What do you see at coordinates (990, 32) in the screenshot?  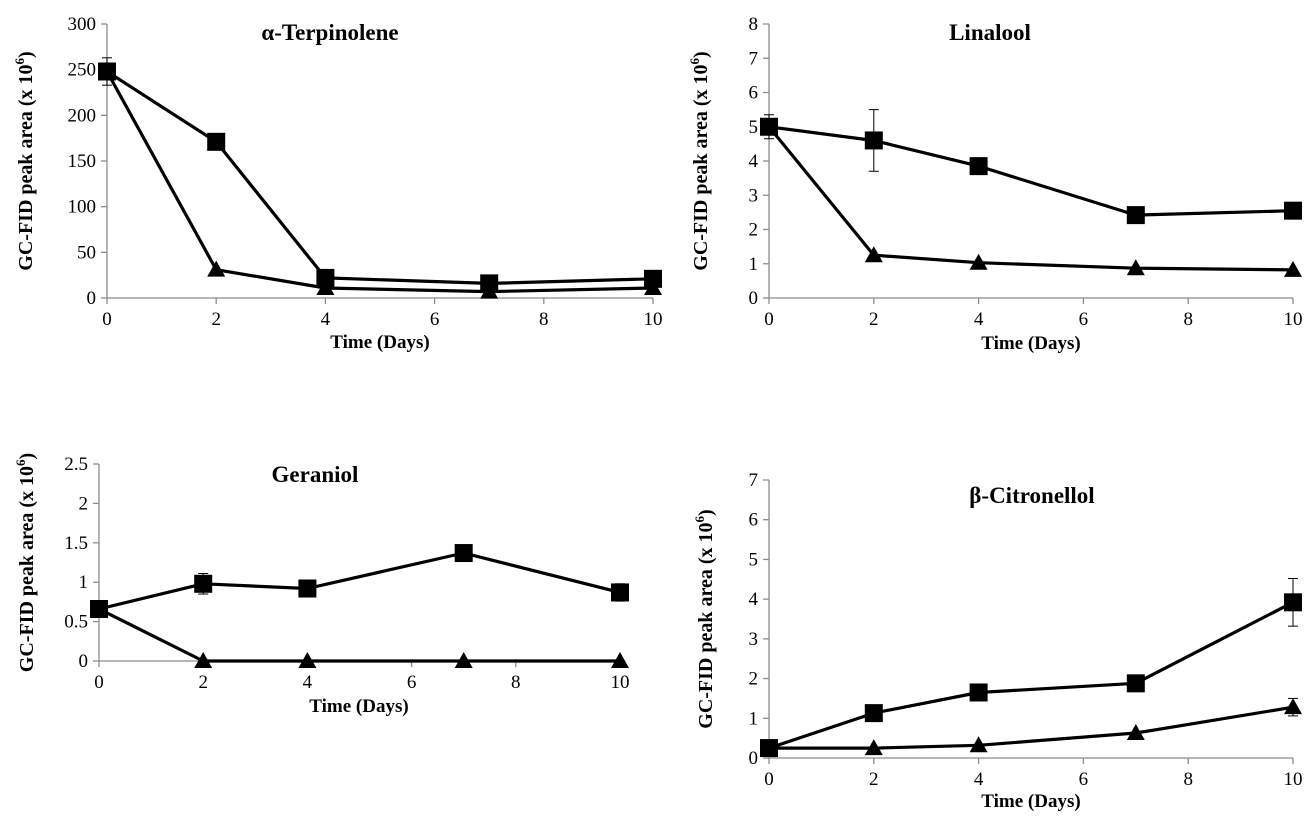 I see `chart-title: Linalool` at bounding box center [990, 32].